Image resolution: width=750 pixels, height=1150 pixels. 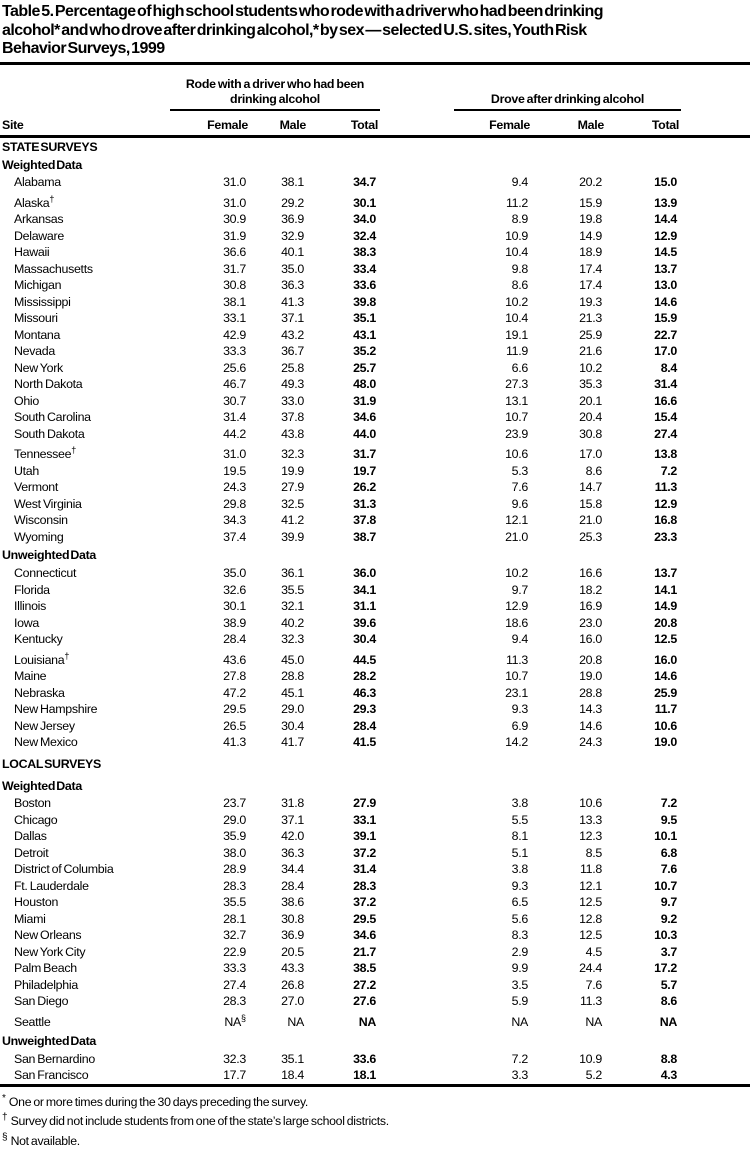 I want to click on drove-female-value-cell: 6.5, so click(x=520, y=902).